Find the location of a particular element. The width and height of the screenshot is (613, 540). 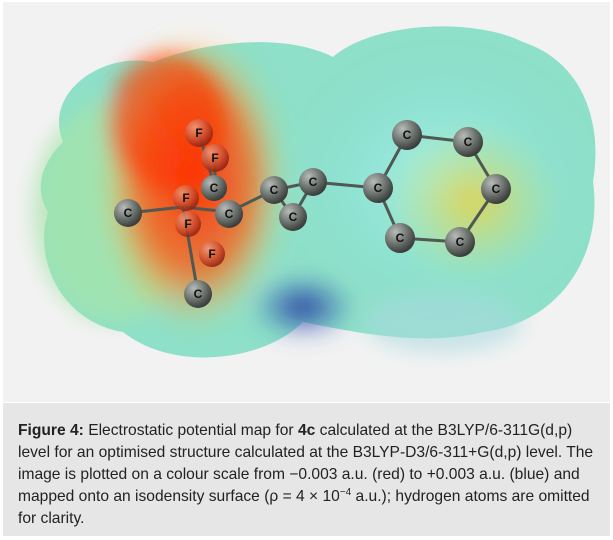

atom-c-phenyl-2: C is located at coordinates (468, 142).